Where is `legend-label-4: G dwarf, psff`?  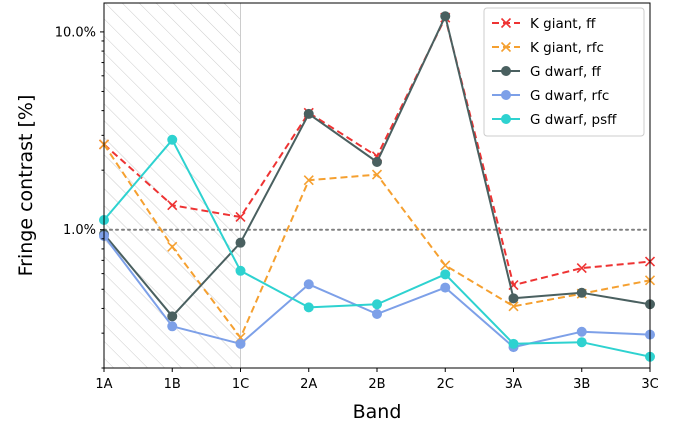
legend-label-4: G dwarf, psff is located at coordinates (573, 120).